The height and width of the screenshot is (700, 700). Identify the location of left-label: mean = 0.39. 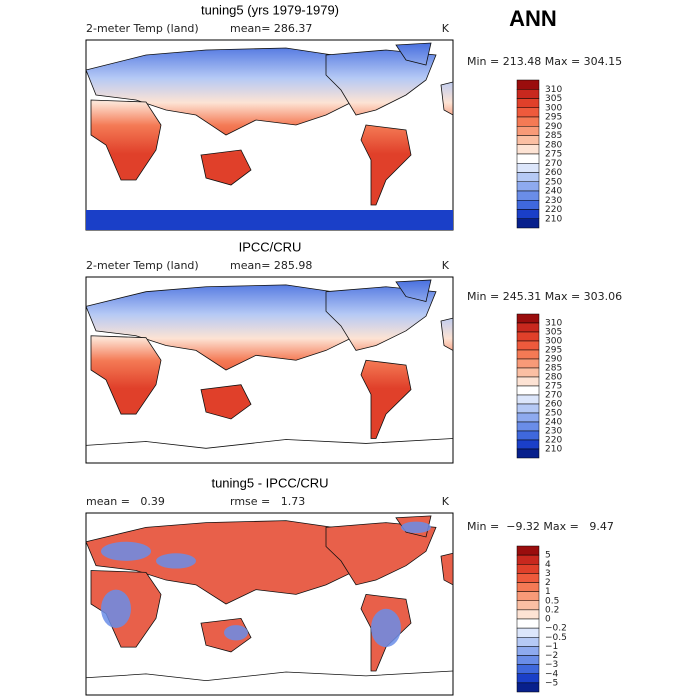
(125, 501).